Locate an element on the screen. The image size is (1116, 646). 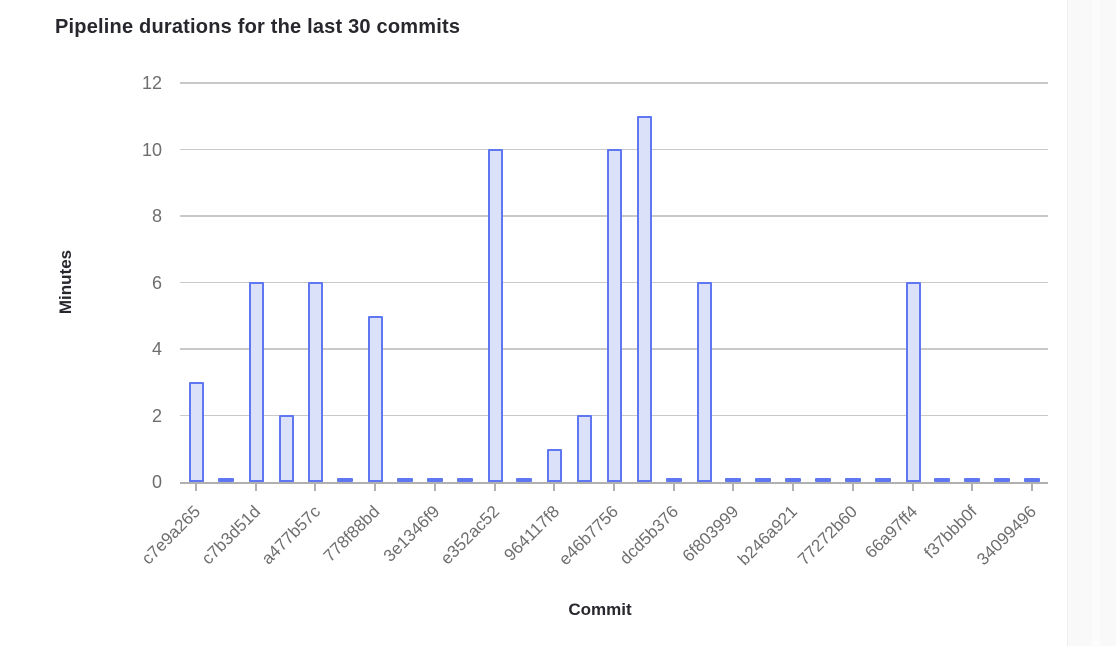
bar-a477b57c is located at coordinates (316, 382).